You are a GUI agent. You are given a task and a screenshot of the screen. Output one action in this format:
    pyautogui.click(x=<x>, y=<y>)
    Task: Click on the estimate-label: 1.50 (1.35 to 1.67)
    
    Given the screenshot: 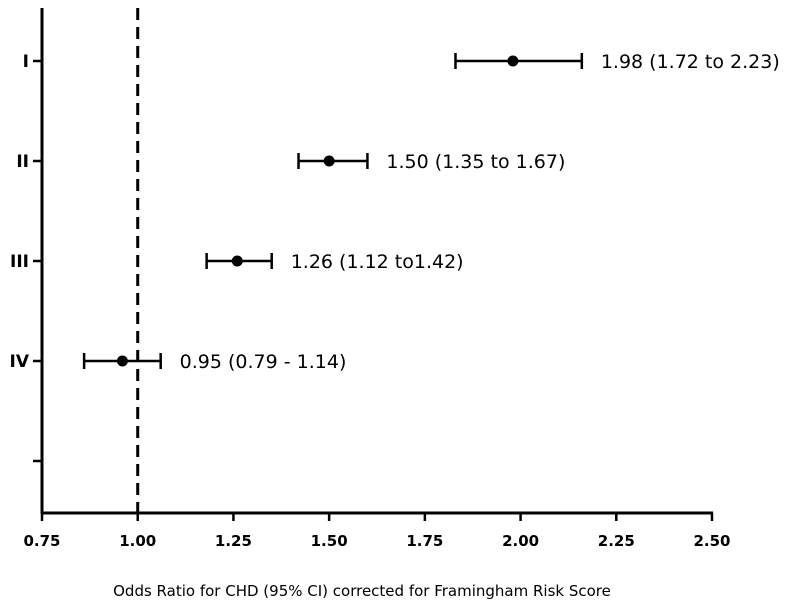 What is the action you would take?
    pyautogui.click(x=475, y=162)
    